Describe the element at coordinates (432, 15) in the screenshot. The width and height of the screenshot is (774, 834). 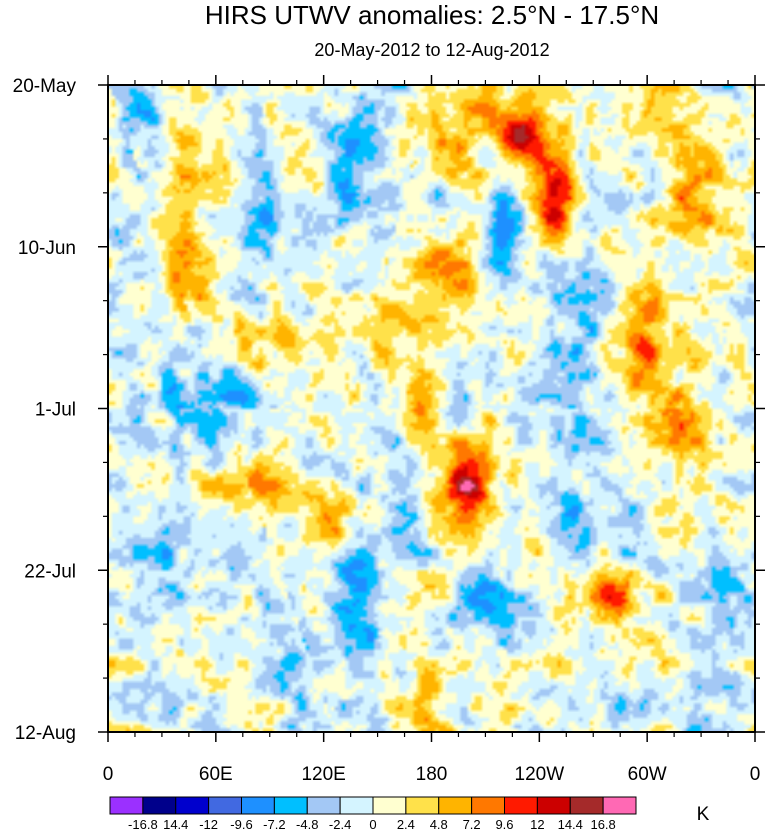
I see `chart-title: HIRS UTWV anomalies: 2.5°N - 17.5°N` at that location.